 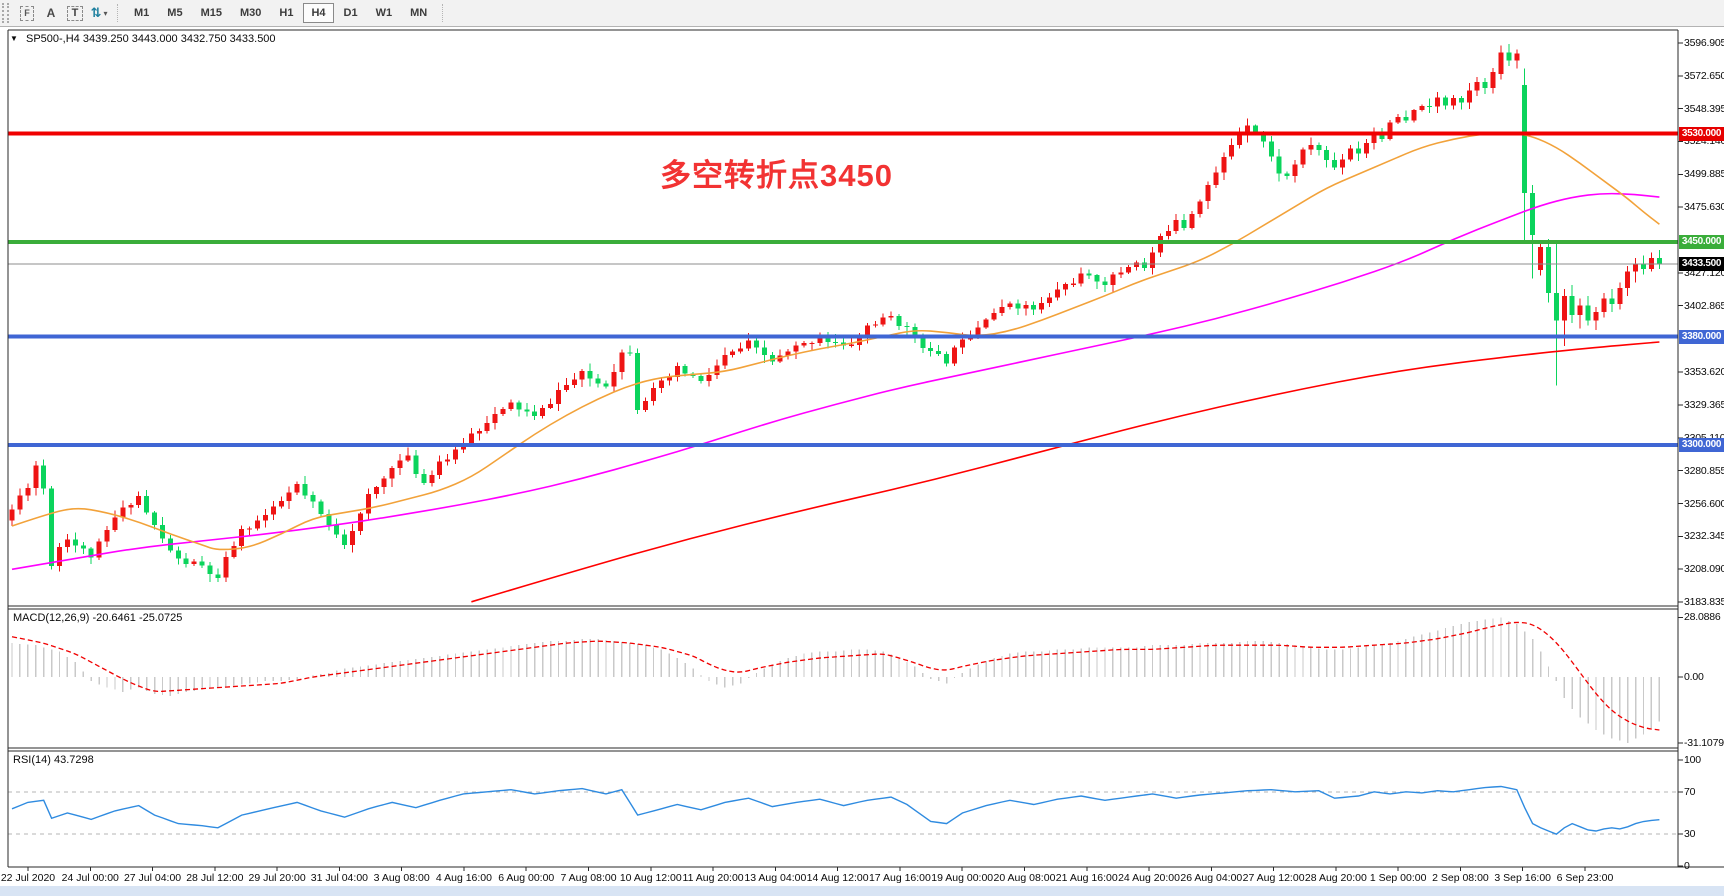 I want to click on time-tick-label: 19 Aug 00:00, so click(x=962, y=878).